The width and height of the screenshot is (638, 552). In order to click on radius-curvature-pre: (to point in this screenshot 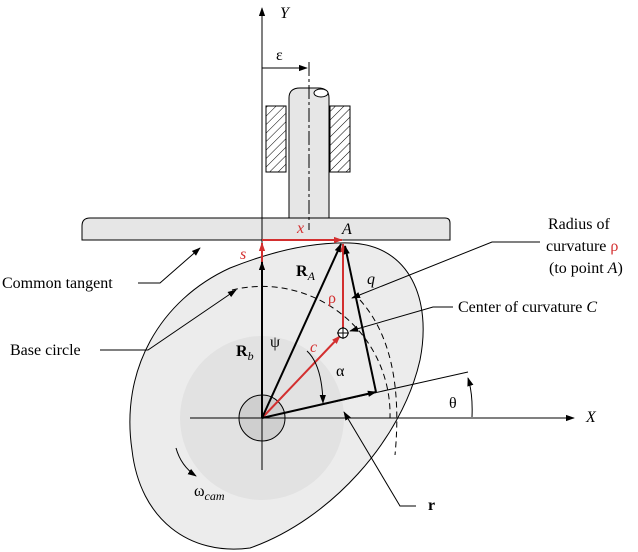, I will do `click(578, 268)`.